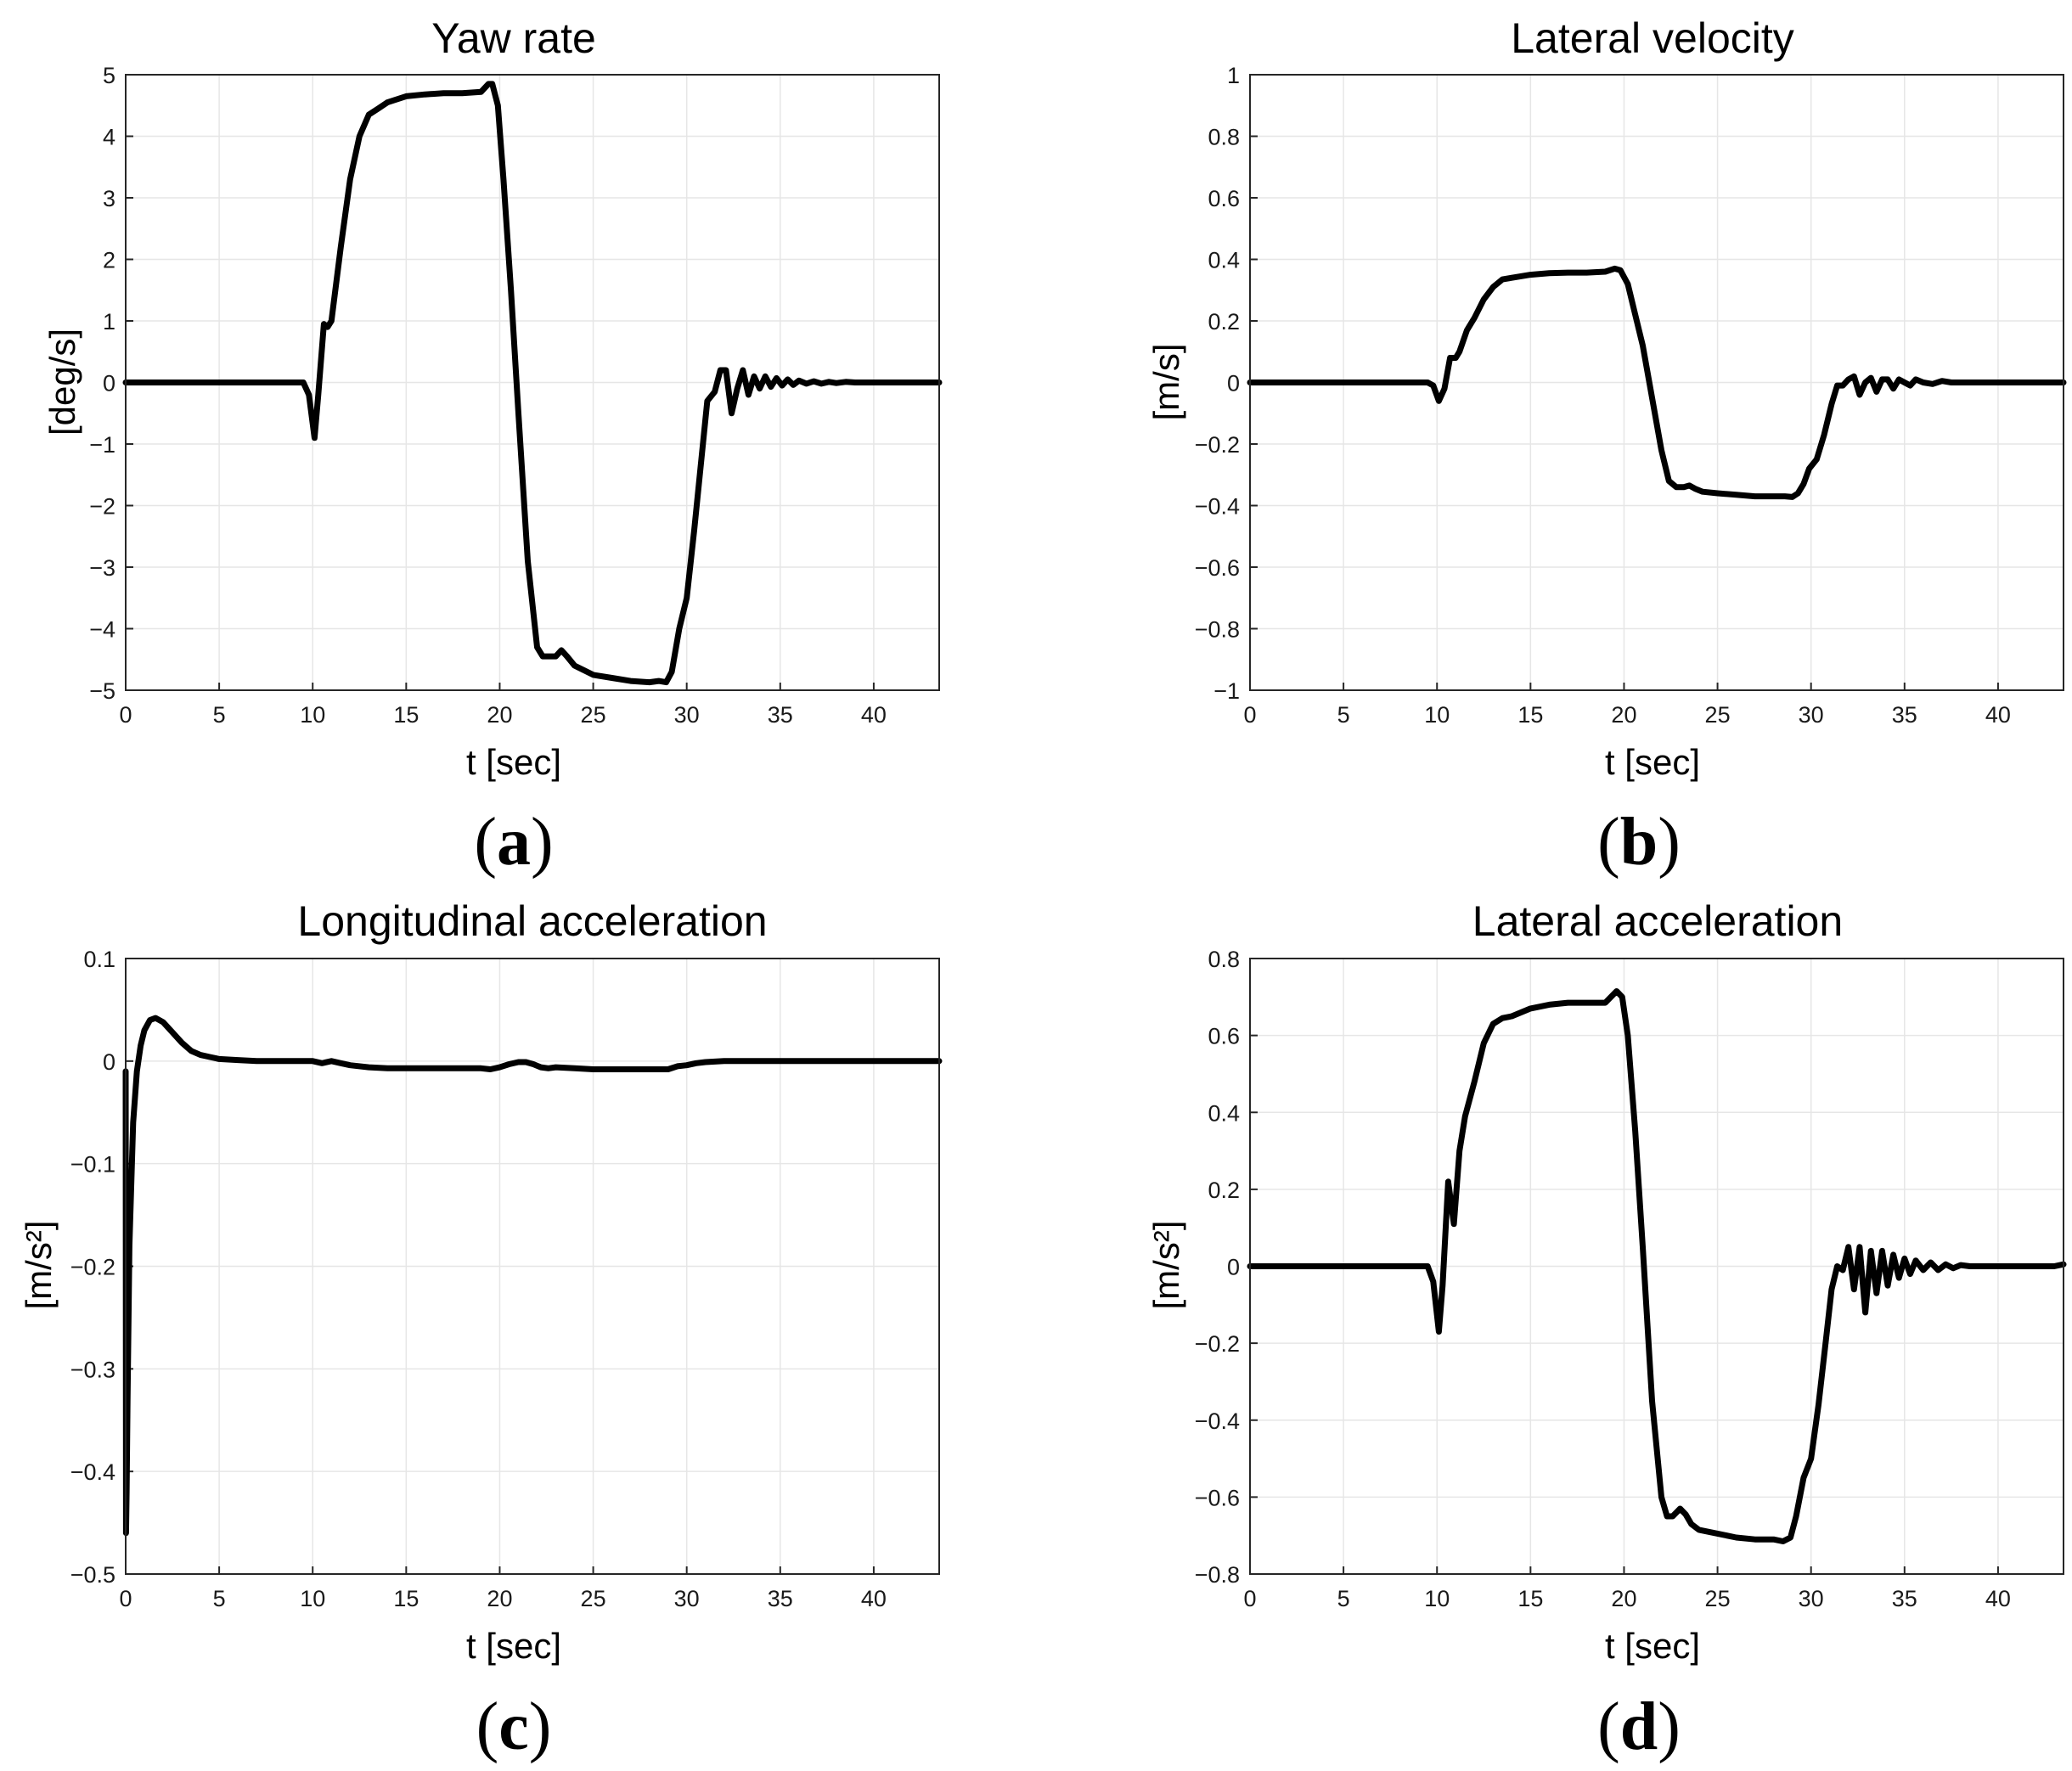 This screenshot has width=2072, height=1771. Describe the element at coordinates (1718, 1599) in the screenshot. I see `panel-d-xtick-label-5: 25` at that location.